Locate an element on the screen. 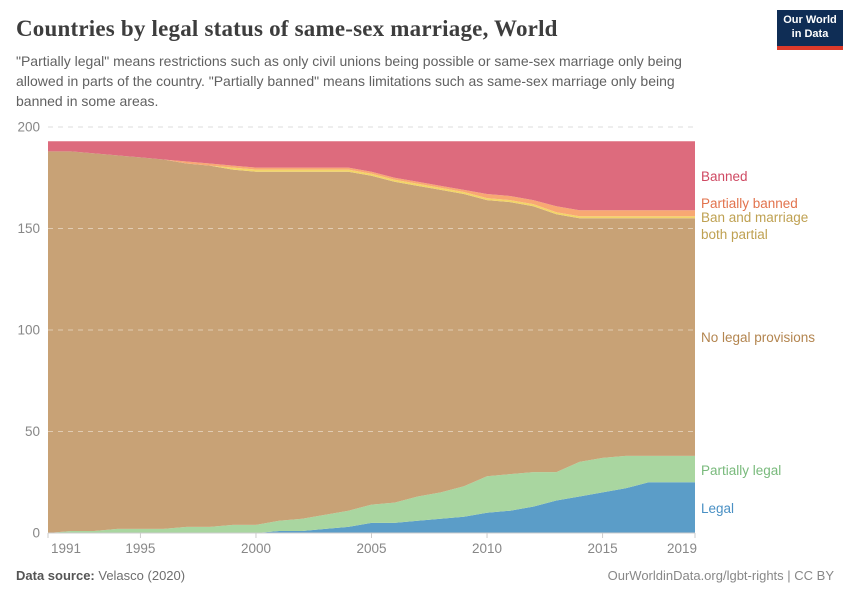 The image size is (850, 600). data-source-label: Data source: is located at coordinates (55, 575).